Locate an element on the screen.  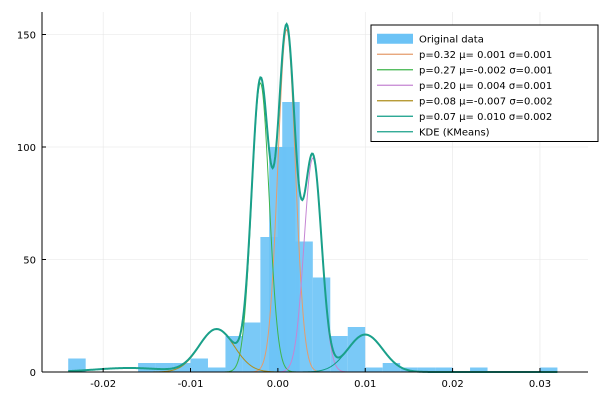
x-tick-label-5: 0.03 is located at coordinates (540, 384).